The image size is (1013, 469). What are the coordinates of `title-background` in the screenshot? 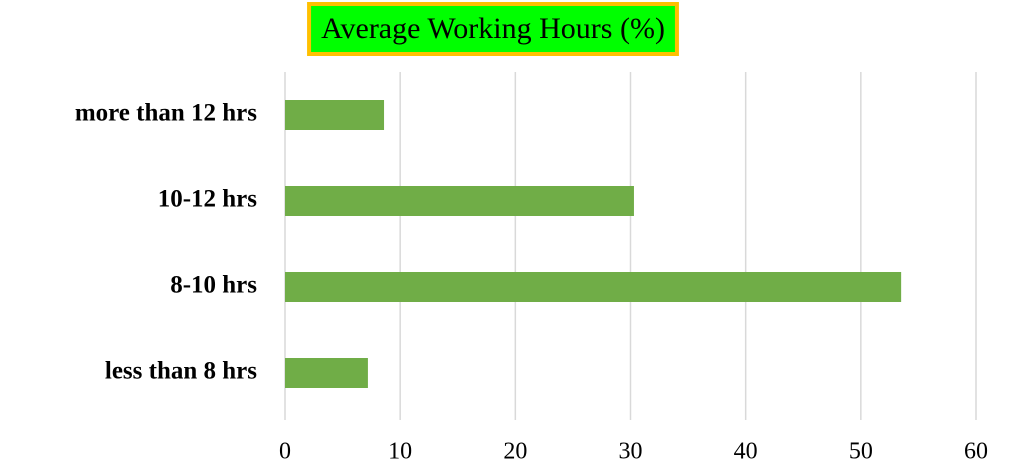 It's located at (493, 29).